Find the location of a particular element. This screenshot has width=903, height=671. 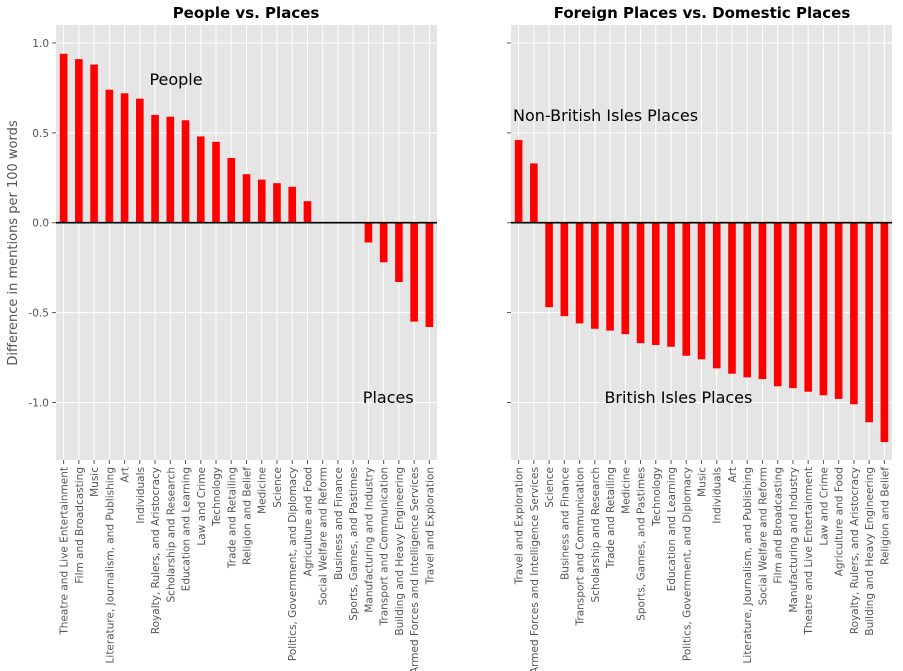

annotation-label: Non-British Isles Places is located at coordinates (605, 115).